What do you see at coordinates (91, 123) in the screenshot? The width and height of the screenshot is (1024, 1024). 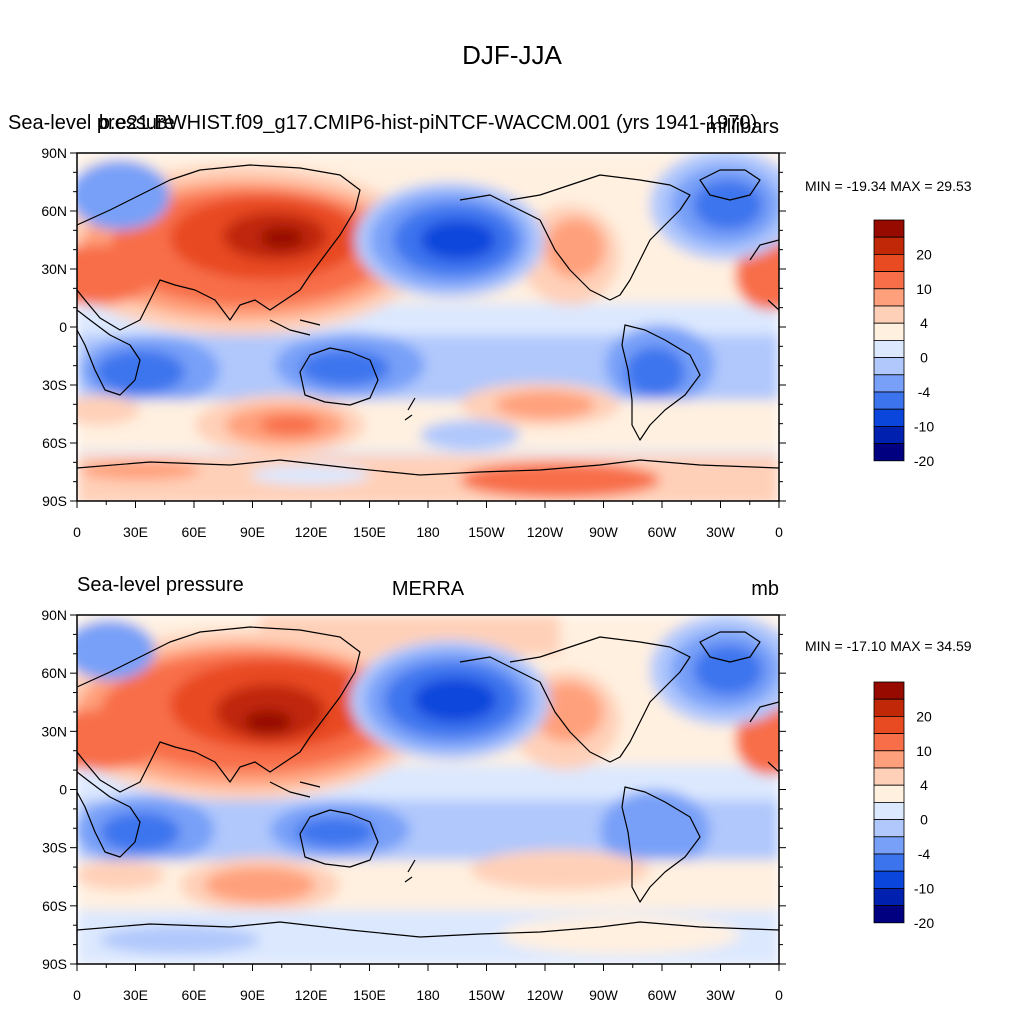 I see `panel1-left-title: Sea-level pressure` at bounding box center [91, 123].